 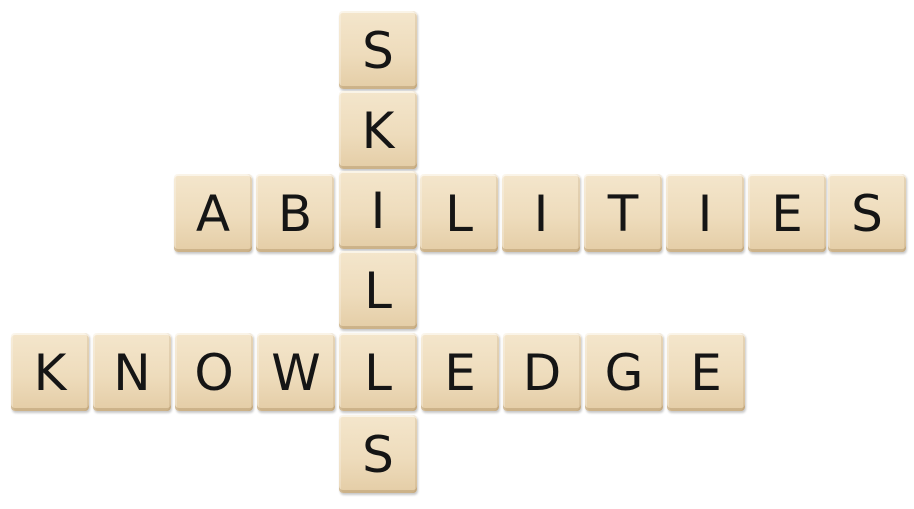 I want to click on tile-knowledge-1: K, so click(x=50, y=372).